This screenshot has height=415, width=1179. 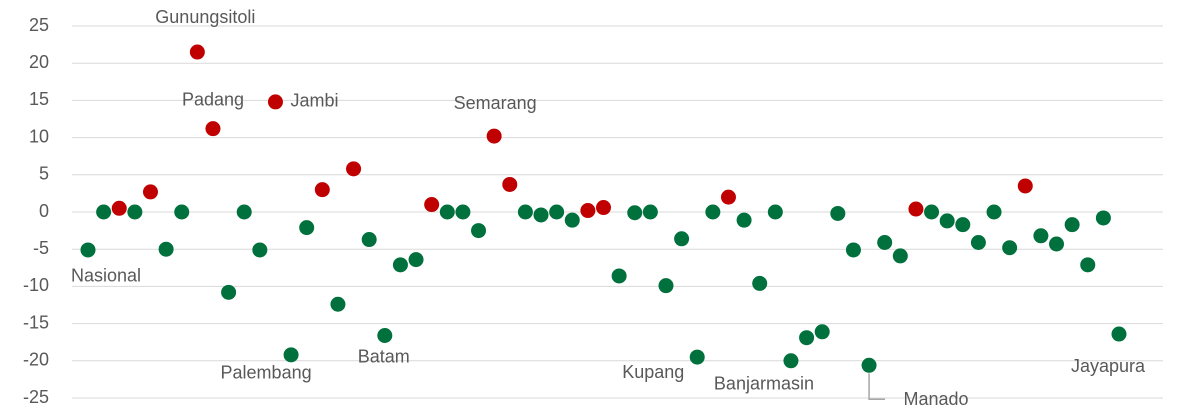 I want to click on point-label: Gunungsitoli, so click(x=205, y=17).